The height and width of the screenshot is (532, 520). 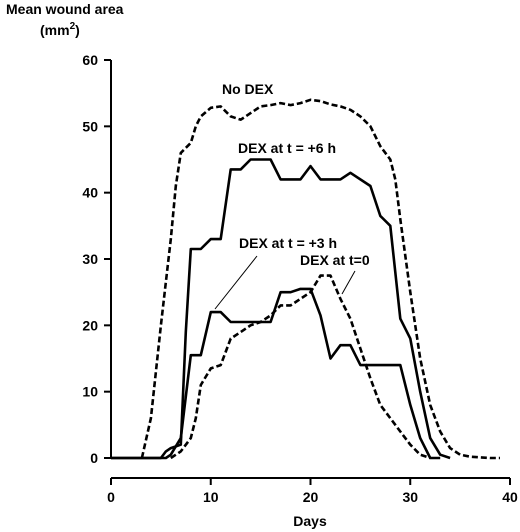 I want to click on annotation-dex-3h: DEX at t = +3 h, so click(x=288, y=243).